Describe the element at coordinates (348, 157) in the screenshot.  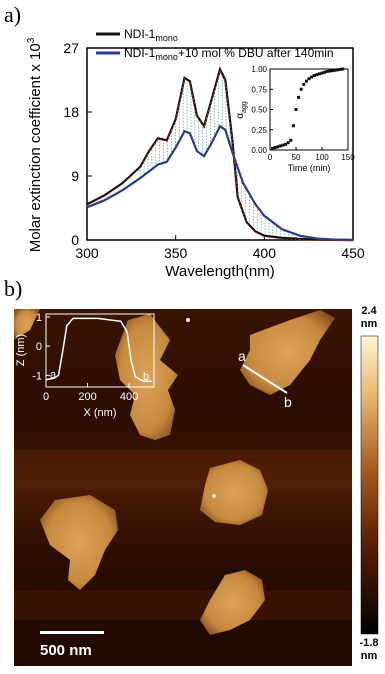
I see `inset-x-tick-label: 150` at that location.